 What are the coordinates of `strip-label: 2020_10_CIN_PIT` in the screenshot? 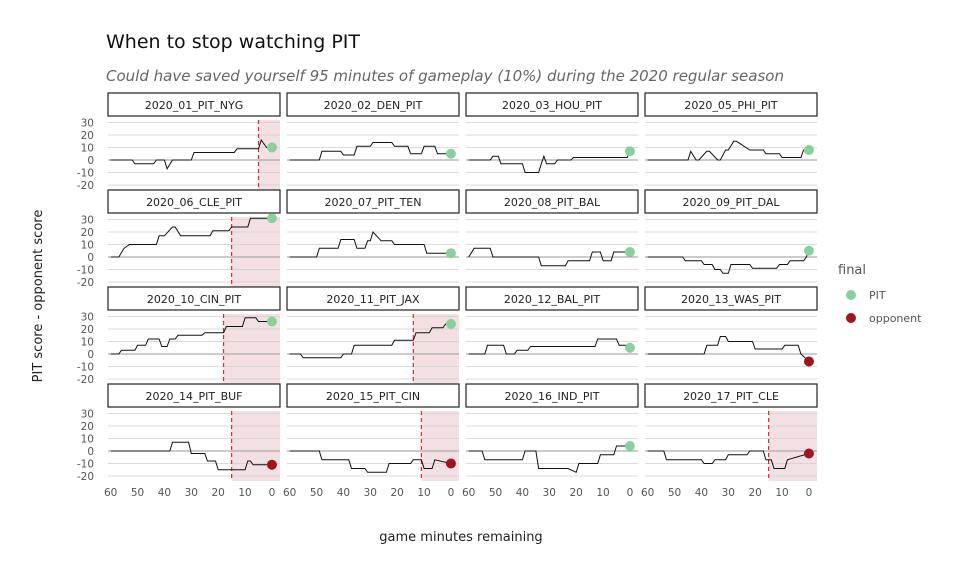 It's located at (194, 299).